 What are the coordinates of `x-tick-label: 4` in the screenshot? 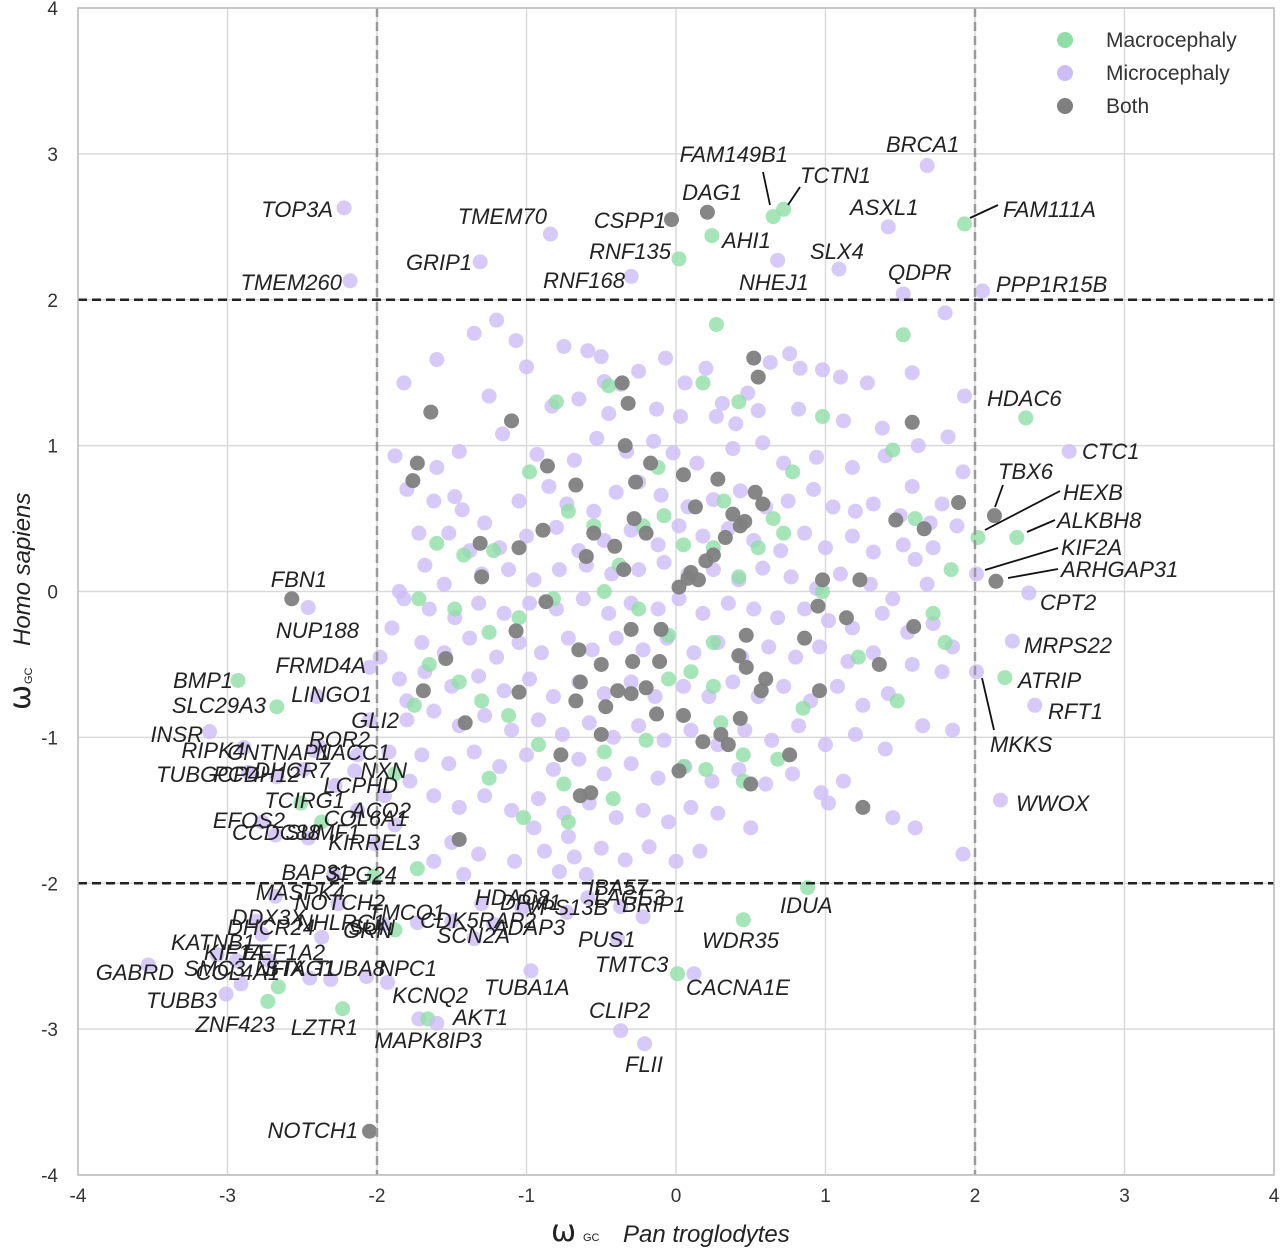 It's located at (1274, 1196).